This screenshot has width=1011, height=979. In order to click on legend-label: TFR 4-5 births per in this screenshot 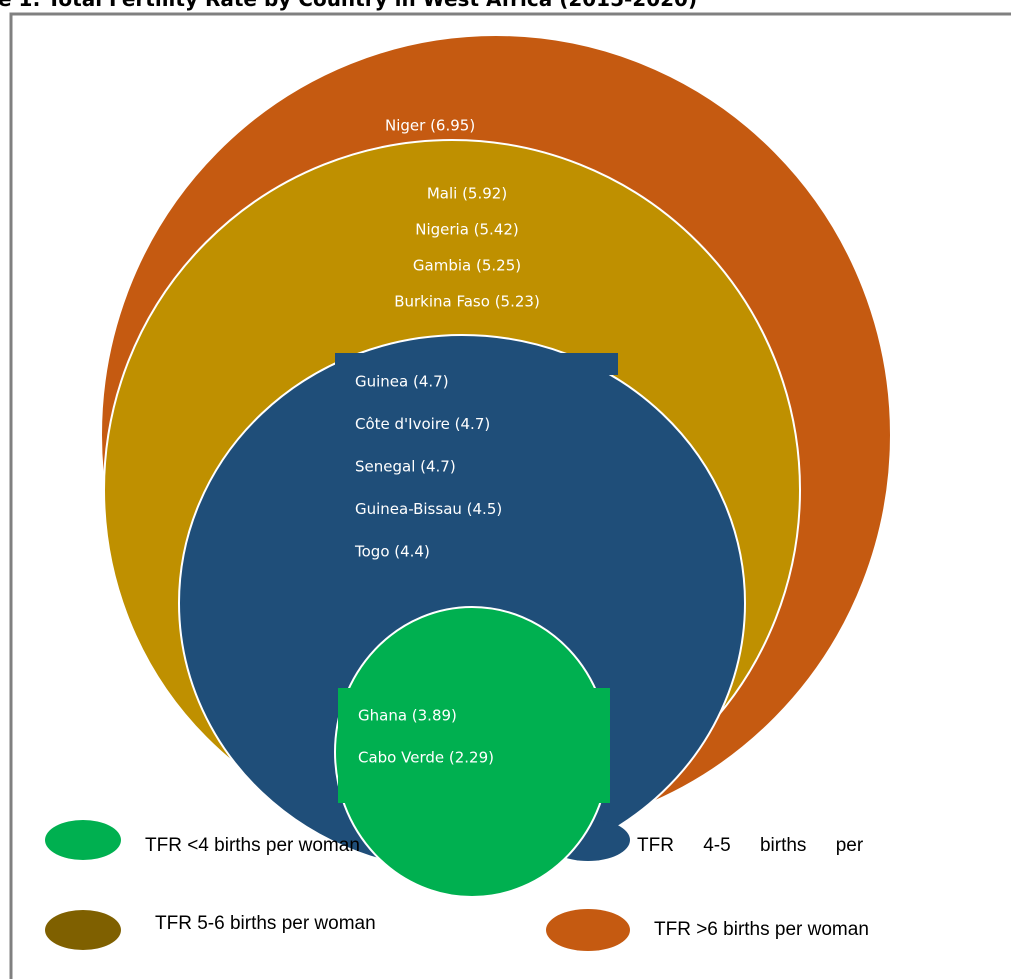, I will do `click(750, 845)`.